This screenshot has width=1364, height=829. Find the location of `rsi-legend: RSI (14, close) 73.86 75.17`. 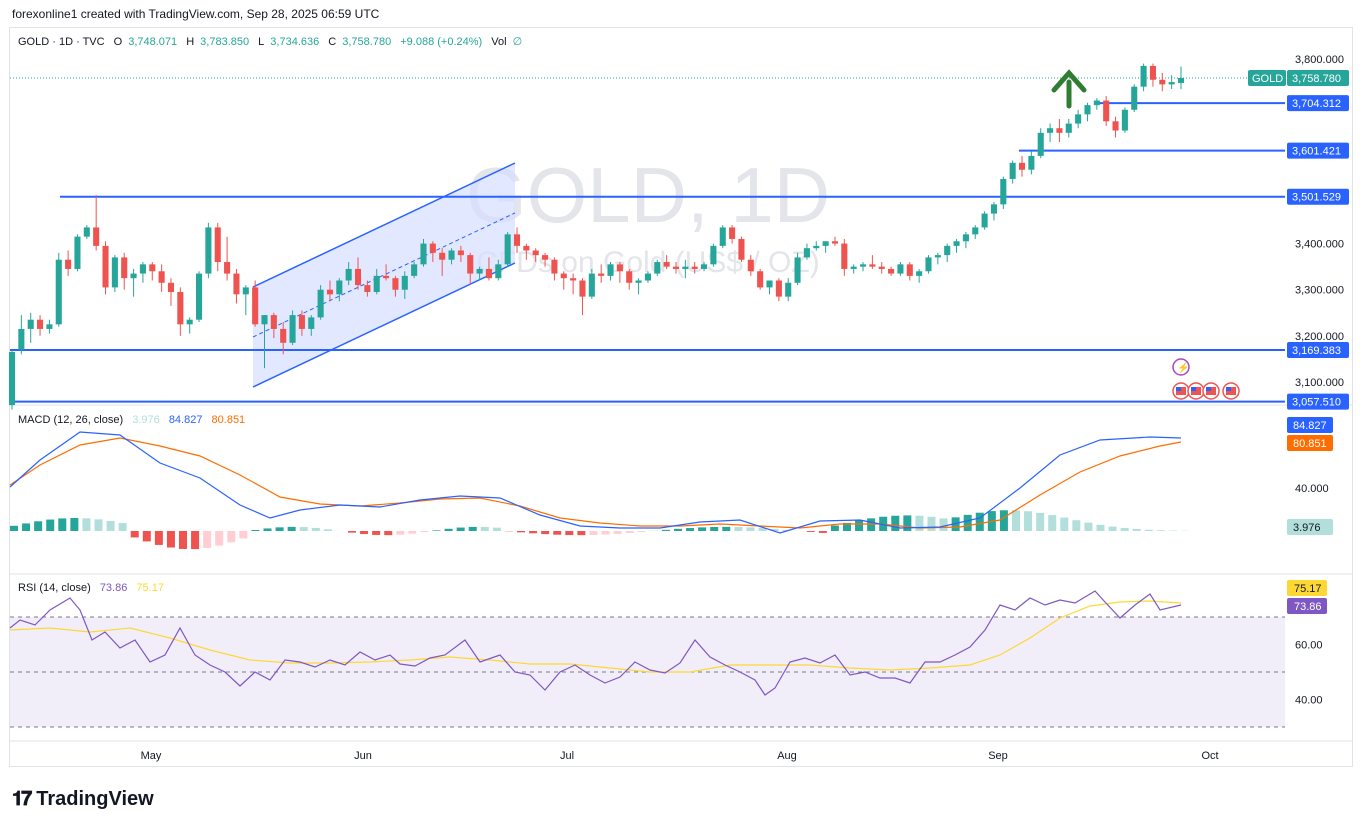

rsi-legend: RSI (14, close) 73.86 75.17 is located at coordinates (94, 588).